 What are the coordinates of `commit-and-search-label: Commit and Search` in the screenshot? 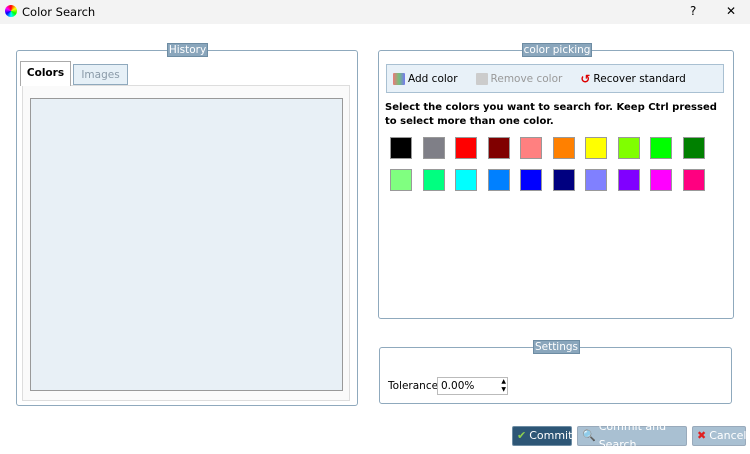 It's located at (632, 435).